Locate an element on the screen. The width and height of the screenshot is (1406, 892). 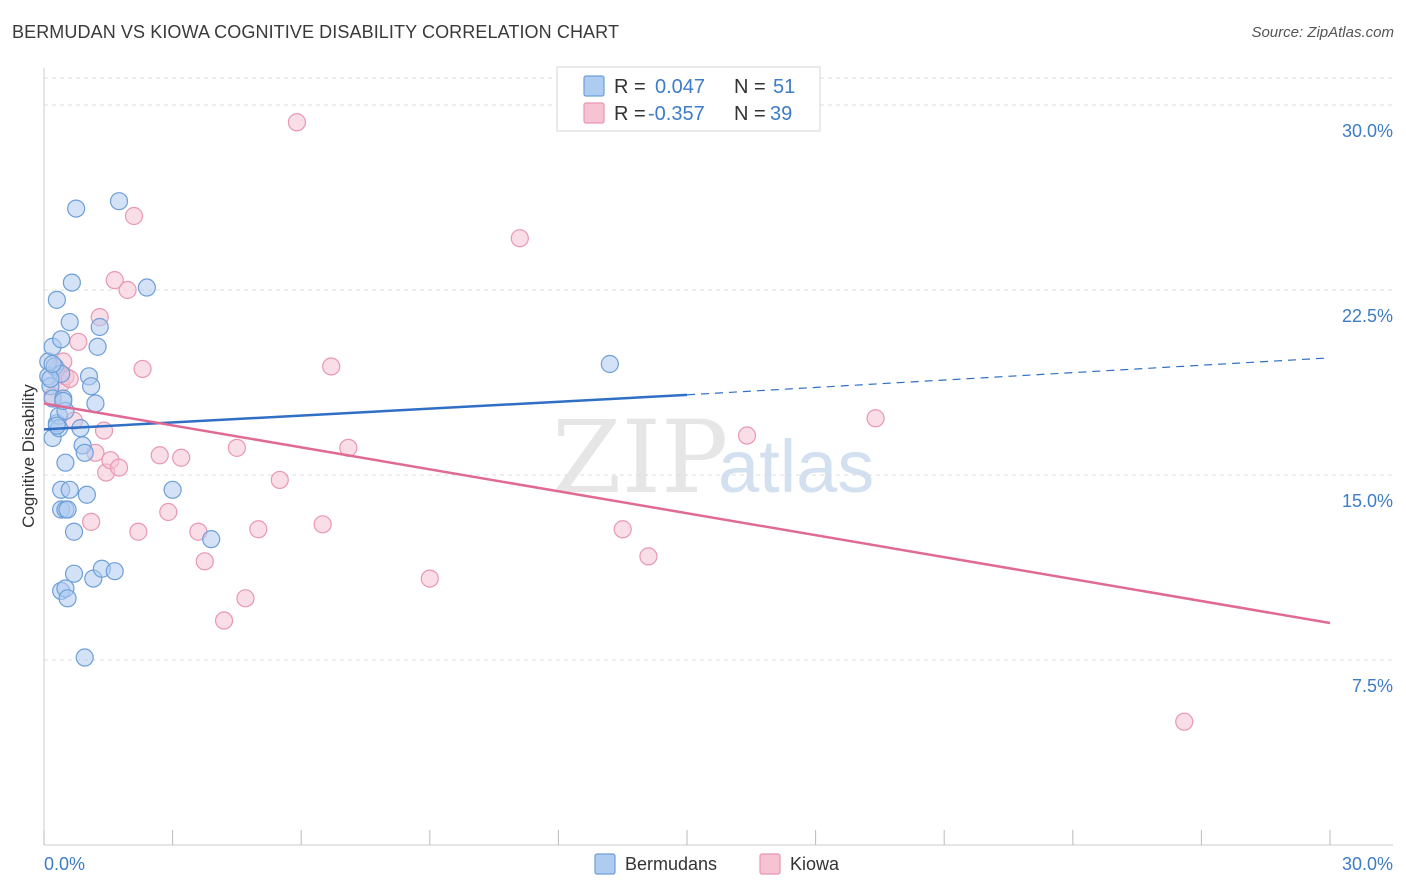
bottom-legend-swatch-bermudans is located at coordinates (605, 864).